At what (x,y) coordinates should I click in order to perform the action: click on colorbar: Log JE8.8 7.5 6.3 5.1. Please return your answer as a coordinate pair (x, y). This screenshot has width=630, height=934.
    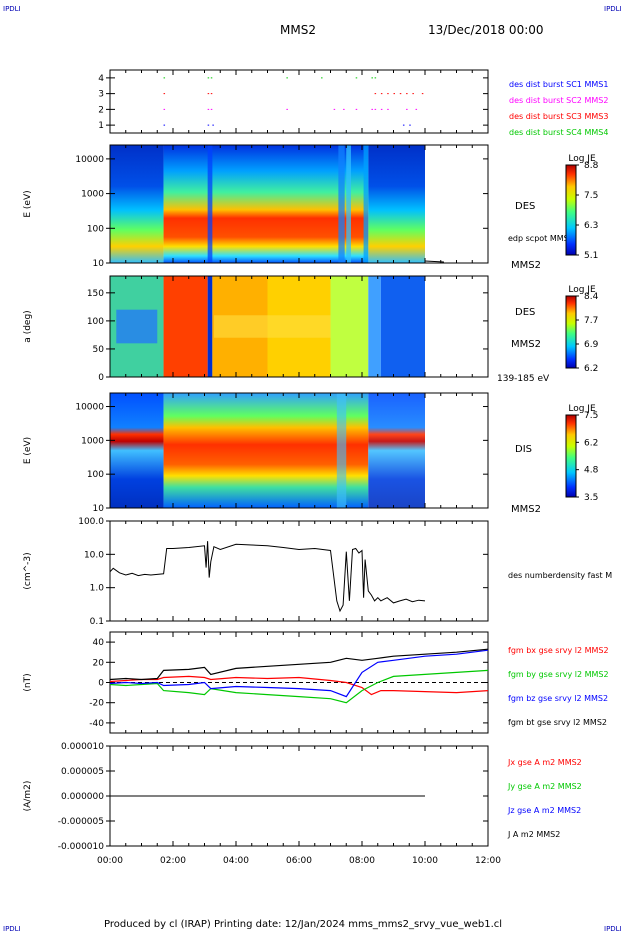
    Looking at the image, I should click on (582, 207).